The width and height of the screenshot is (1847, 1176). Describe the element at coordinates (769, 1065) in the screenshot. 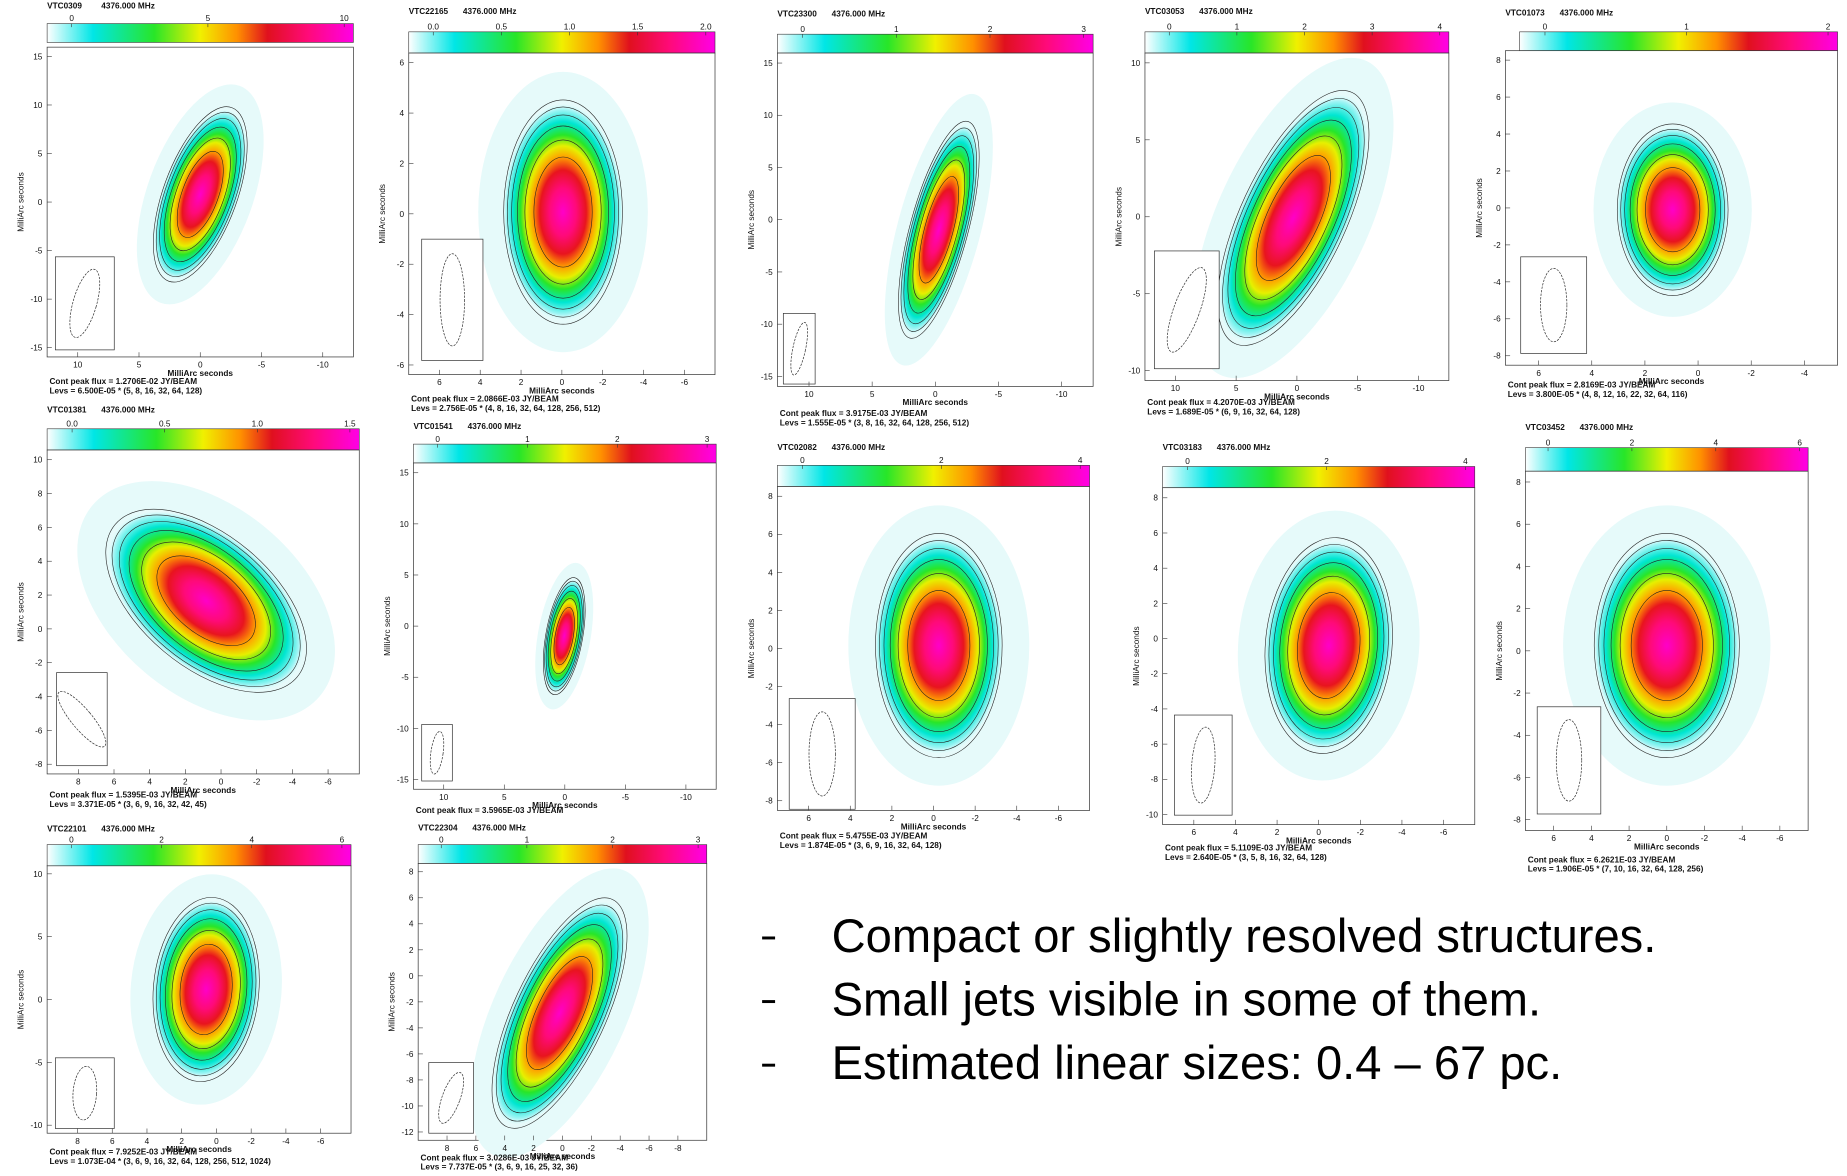

I see `bullet-dash` at that location.